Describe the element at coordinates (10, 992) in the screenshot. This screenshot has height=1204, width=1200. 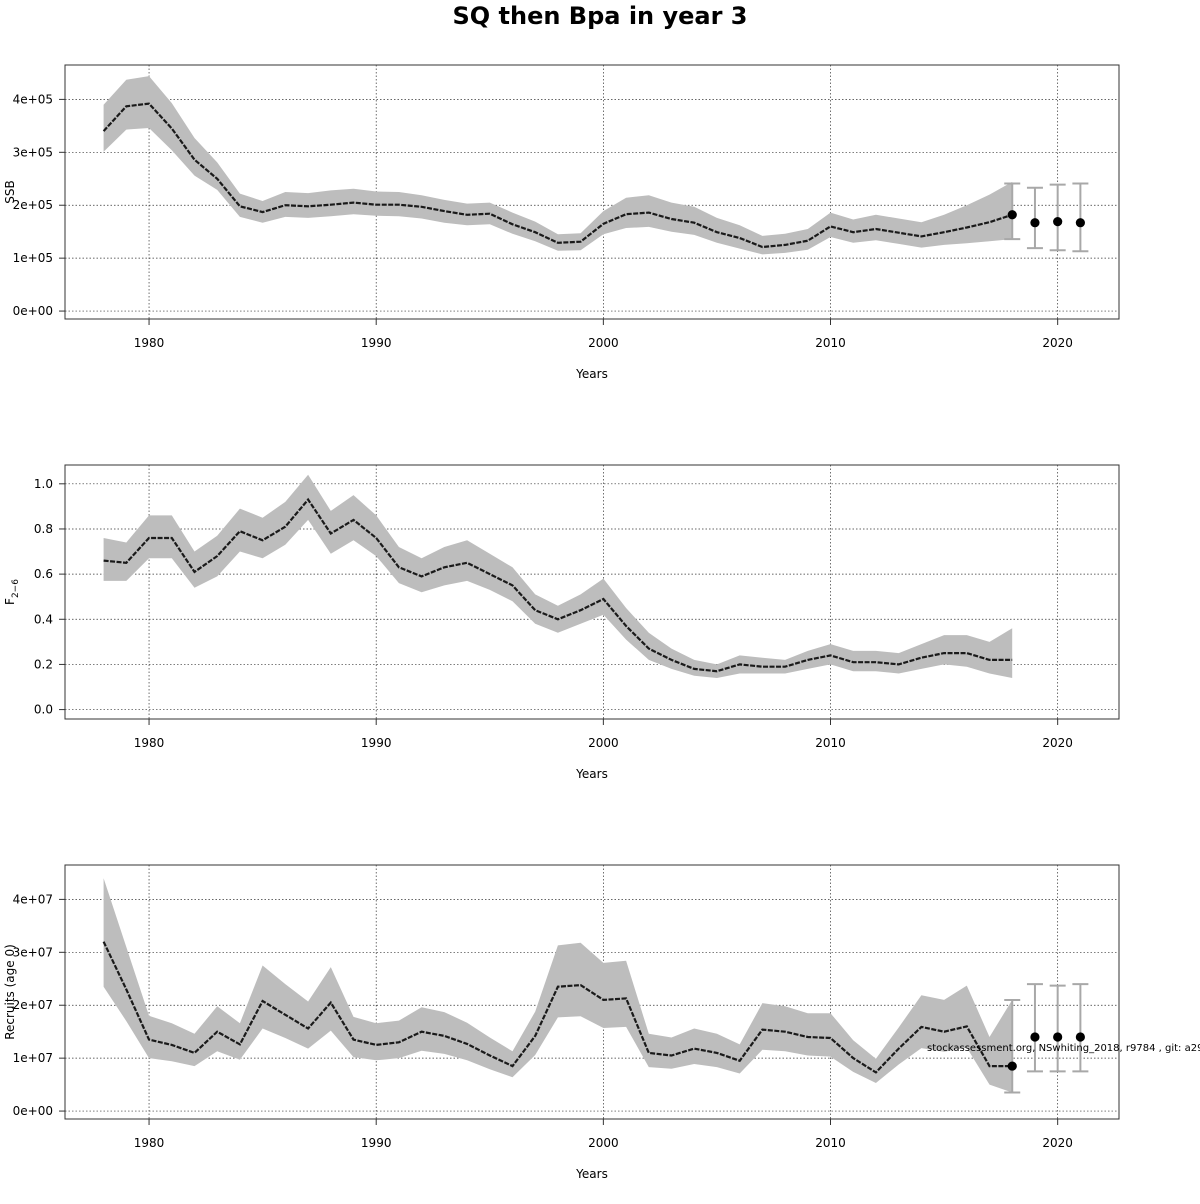
I see `y-axis-label: Recruits (age 0)` at that location.